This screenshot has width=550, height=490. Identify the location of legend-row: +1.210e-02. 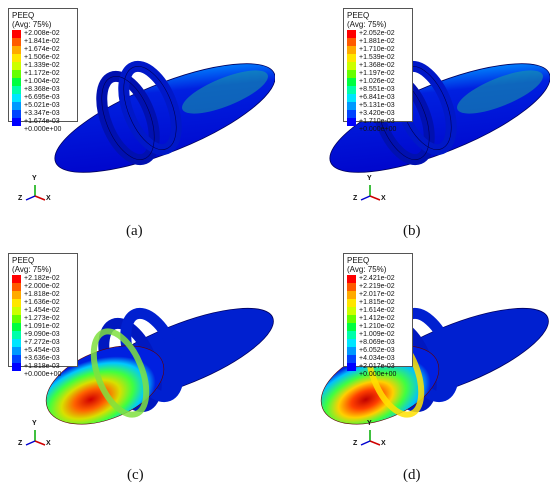
(378, 327).